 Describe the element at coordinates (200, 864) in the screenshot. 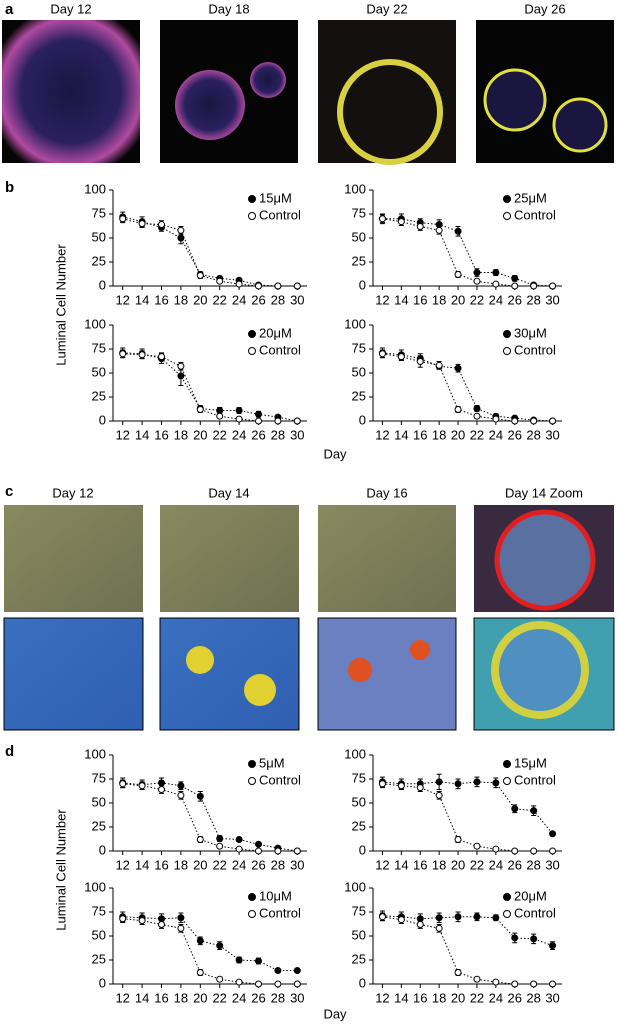

I see `x-tick-label: 20` at that location.